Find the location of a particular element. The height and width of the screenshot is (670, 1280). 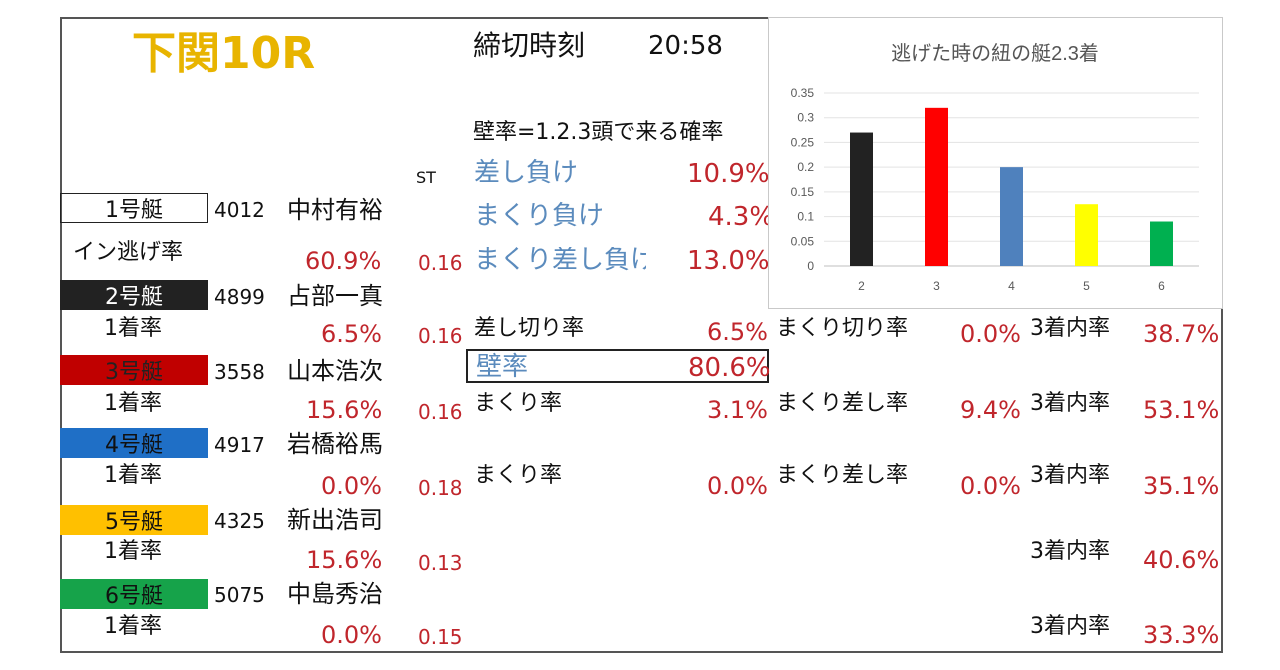

y-tick-label: 0.25 is located at coordinates (803, 142).